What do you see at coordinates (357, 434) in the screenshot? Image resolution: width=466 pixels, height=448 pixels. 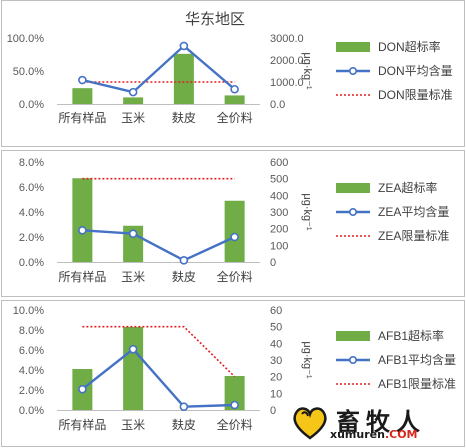 I see `watermark-url-dark: xumuren` at bounding box center [357, 434].